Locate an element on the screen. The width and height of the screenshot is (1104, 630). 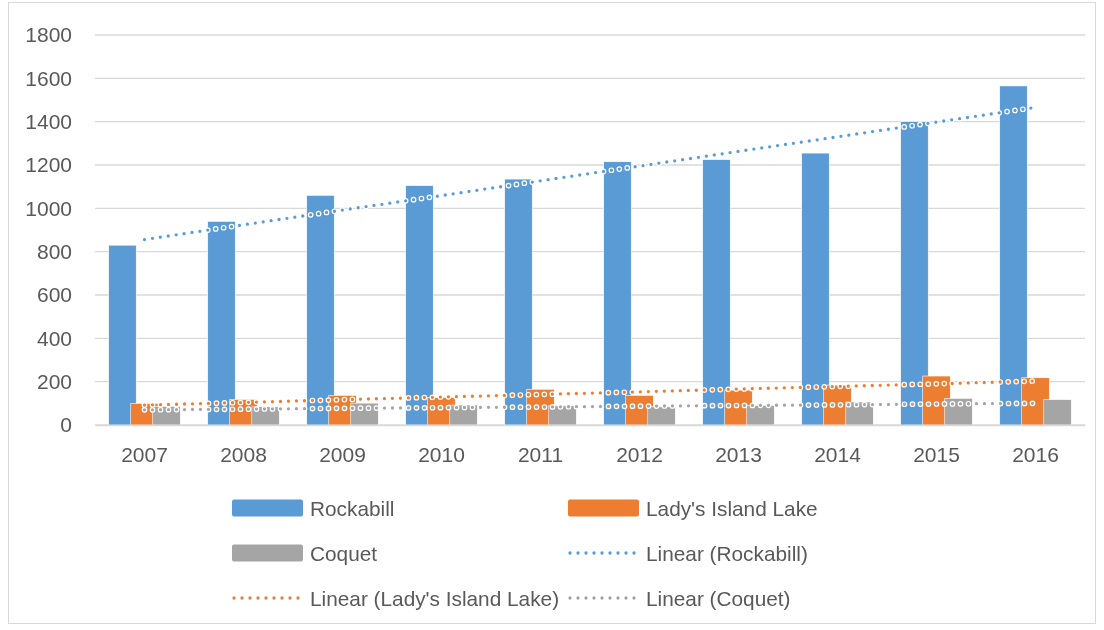
legend-label: Linear (Rockabill) is located at coordinates (727, 553).